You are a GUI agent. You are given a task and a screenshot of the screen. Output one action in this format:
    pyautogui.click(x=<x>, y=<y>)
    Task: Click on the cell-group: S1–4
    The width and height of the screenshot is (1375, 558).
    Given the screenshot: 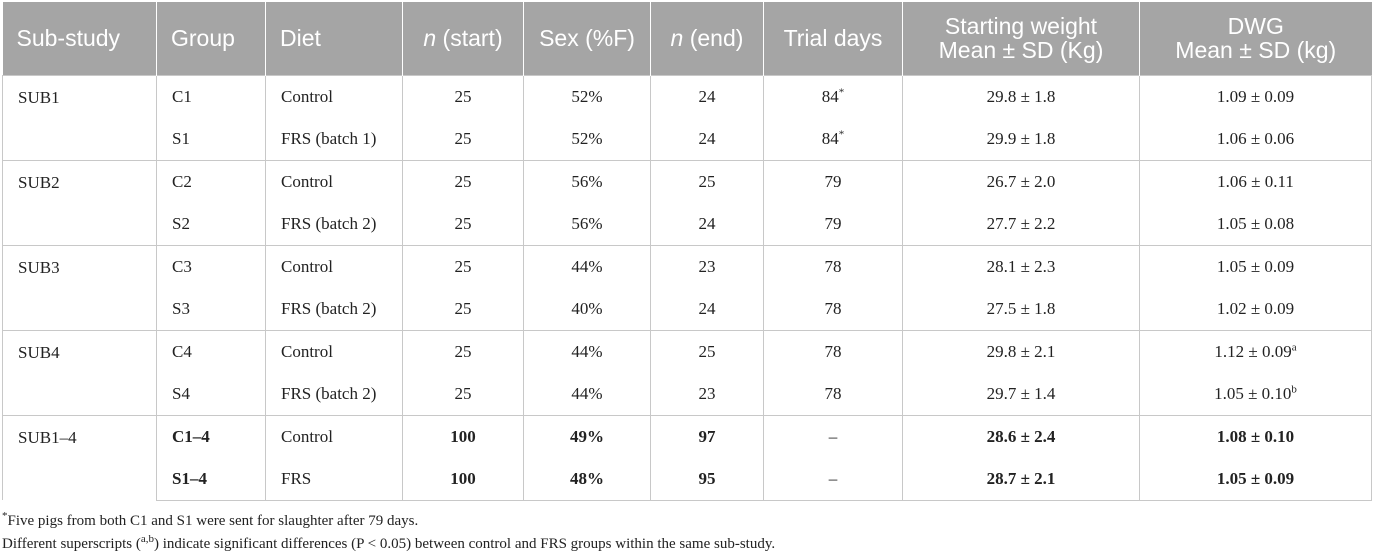 What is the action you would take?
    pyautogui.click(x=211, y=479)
    